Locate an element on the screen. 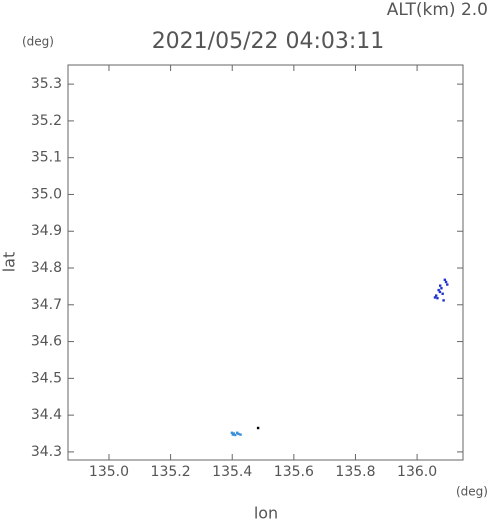  y-tick-label: 34.6 is located at coordinates (46, 342).